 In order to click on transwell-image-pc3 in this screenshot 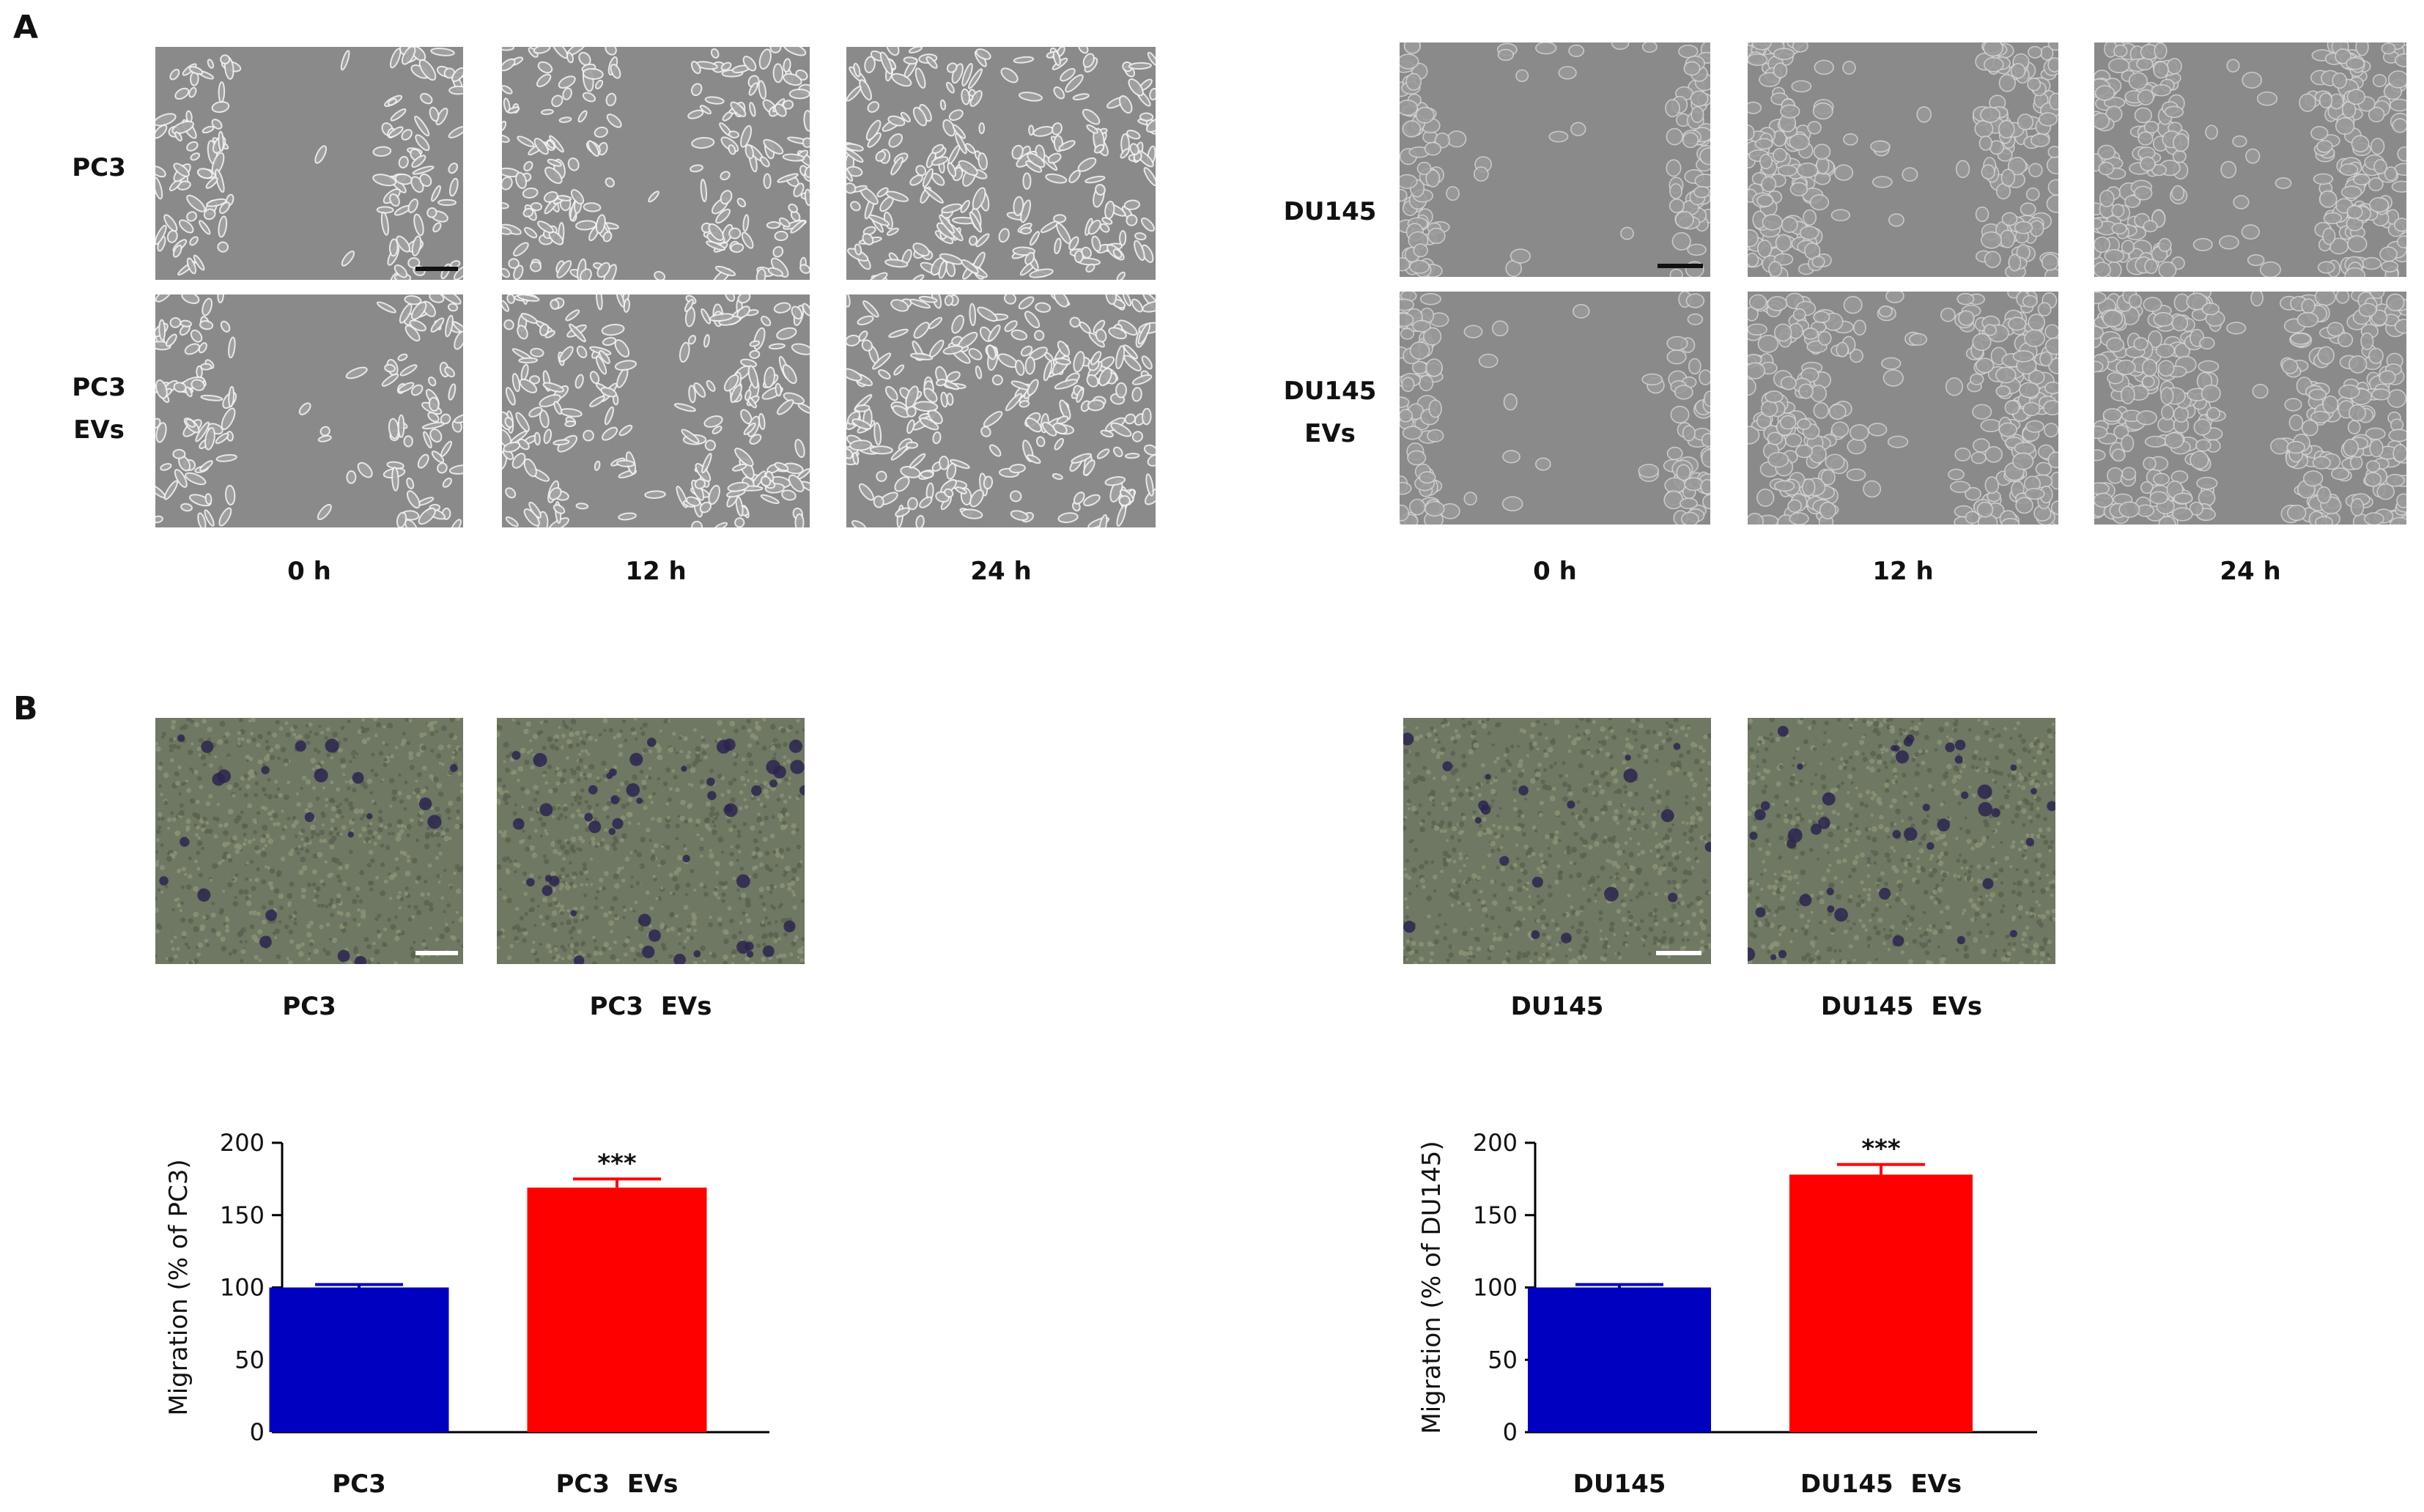, I will do `click(309, 841)`.